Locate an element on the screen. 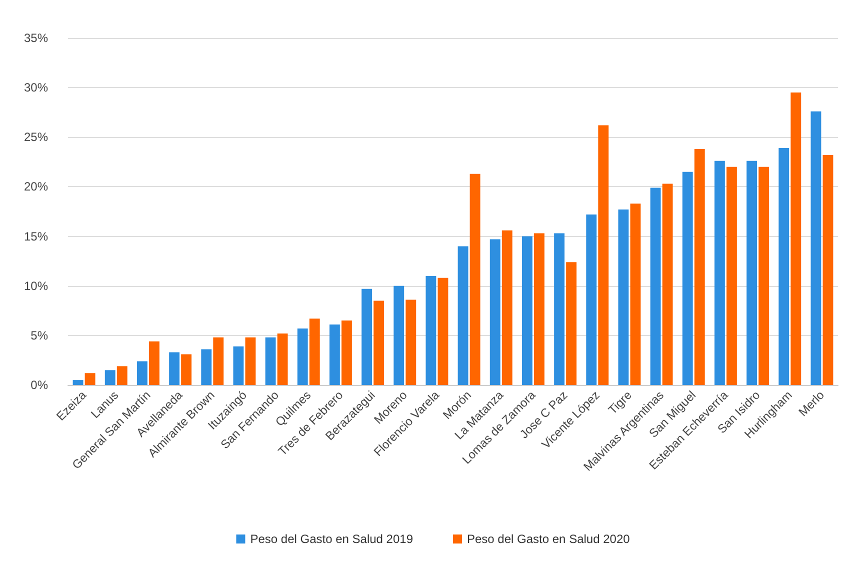  y-tick-label: 30% is located at coordinates (36, 87).